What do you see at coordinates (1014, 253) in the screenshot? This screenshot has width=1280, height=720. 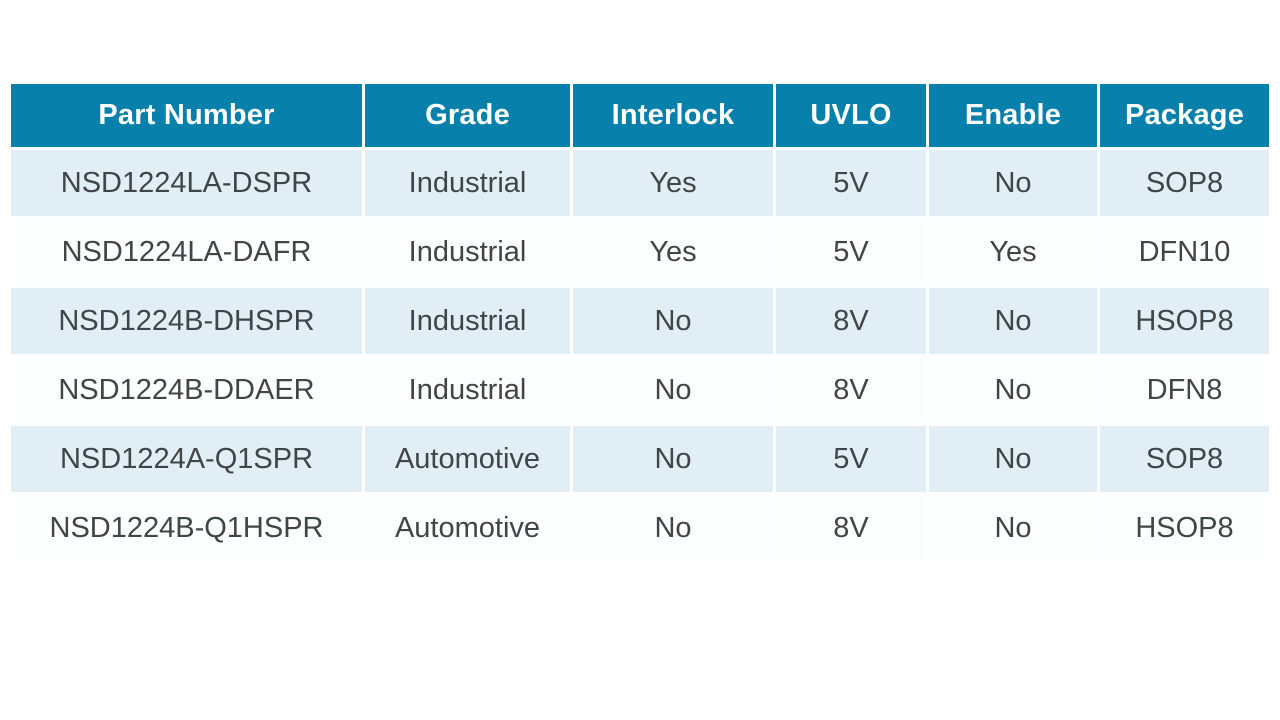 I see `cell-enable: Yes` at bounding box center [1014, 253].